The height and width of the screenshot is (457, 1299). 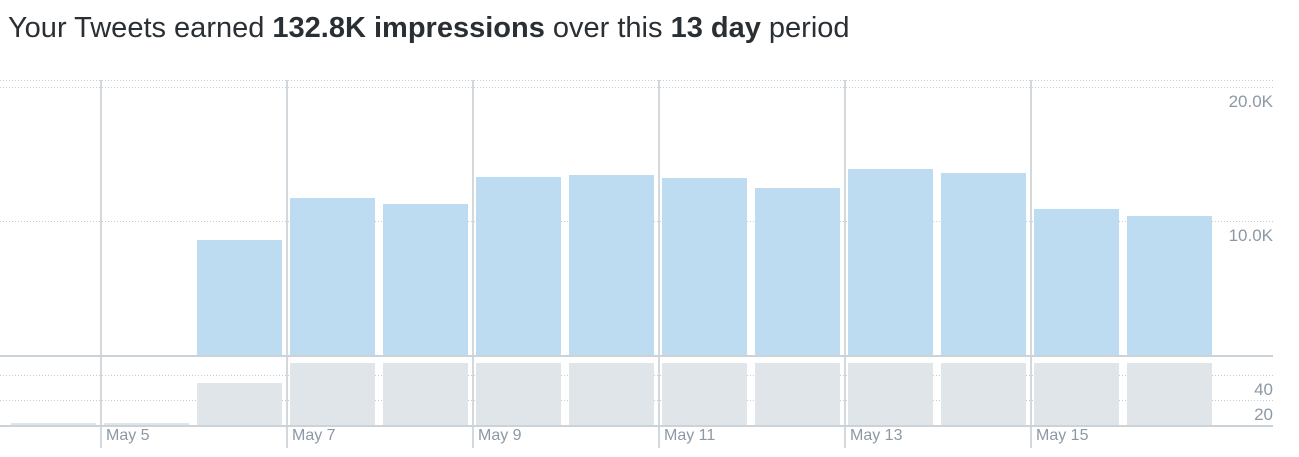 What do you see at coordinates (1250, 235) in the screenshot?
I see `y-axis-label-main: 10.0K` at bounding box center [1250, 235].